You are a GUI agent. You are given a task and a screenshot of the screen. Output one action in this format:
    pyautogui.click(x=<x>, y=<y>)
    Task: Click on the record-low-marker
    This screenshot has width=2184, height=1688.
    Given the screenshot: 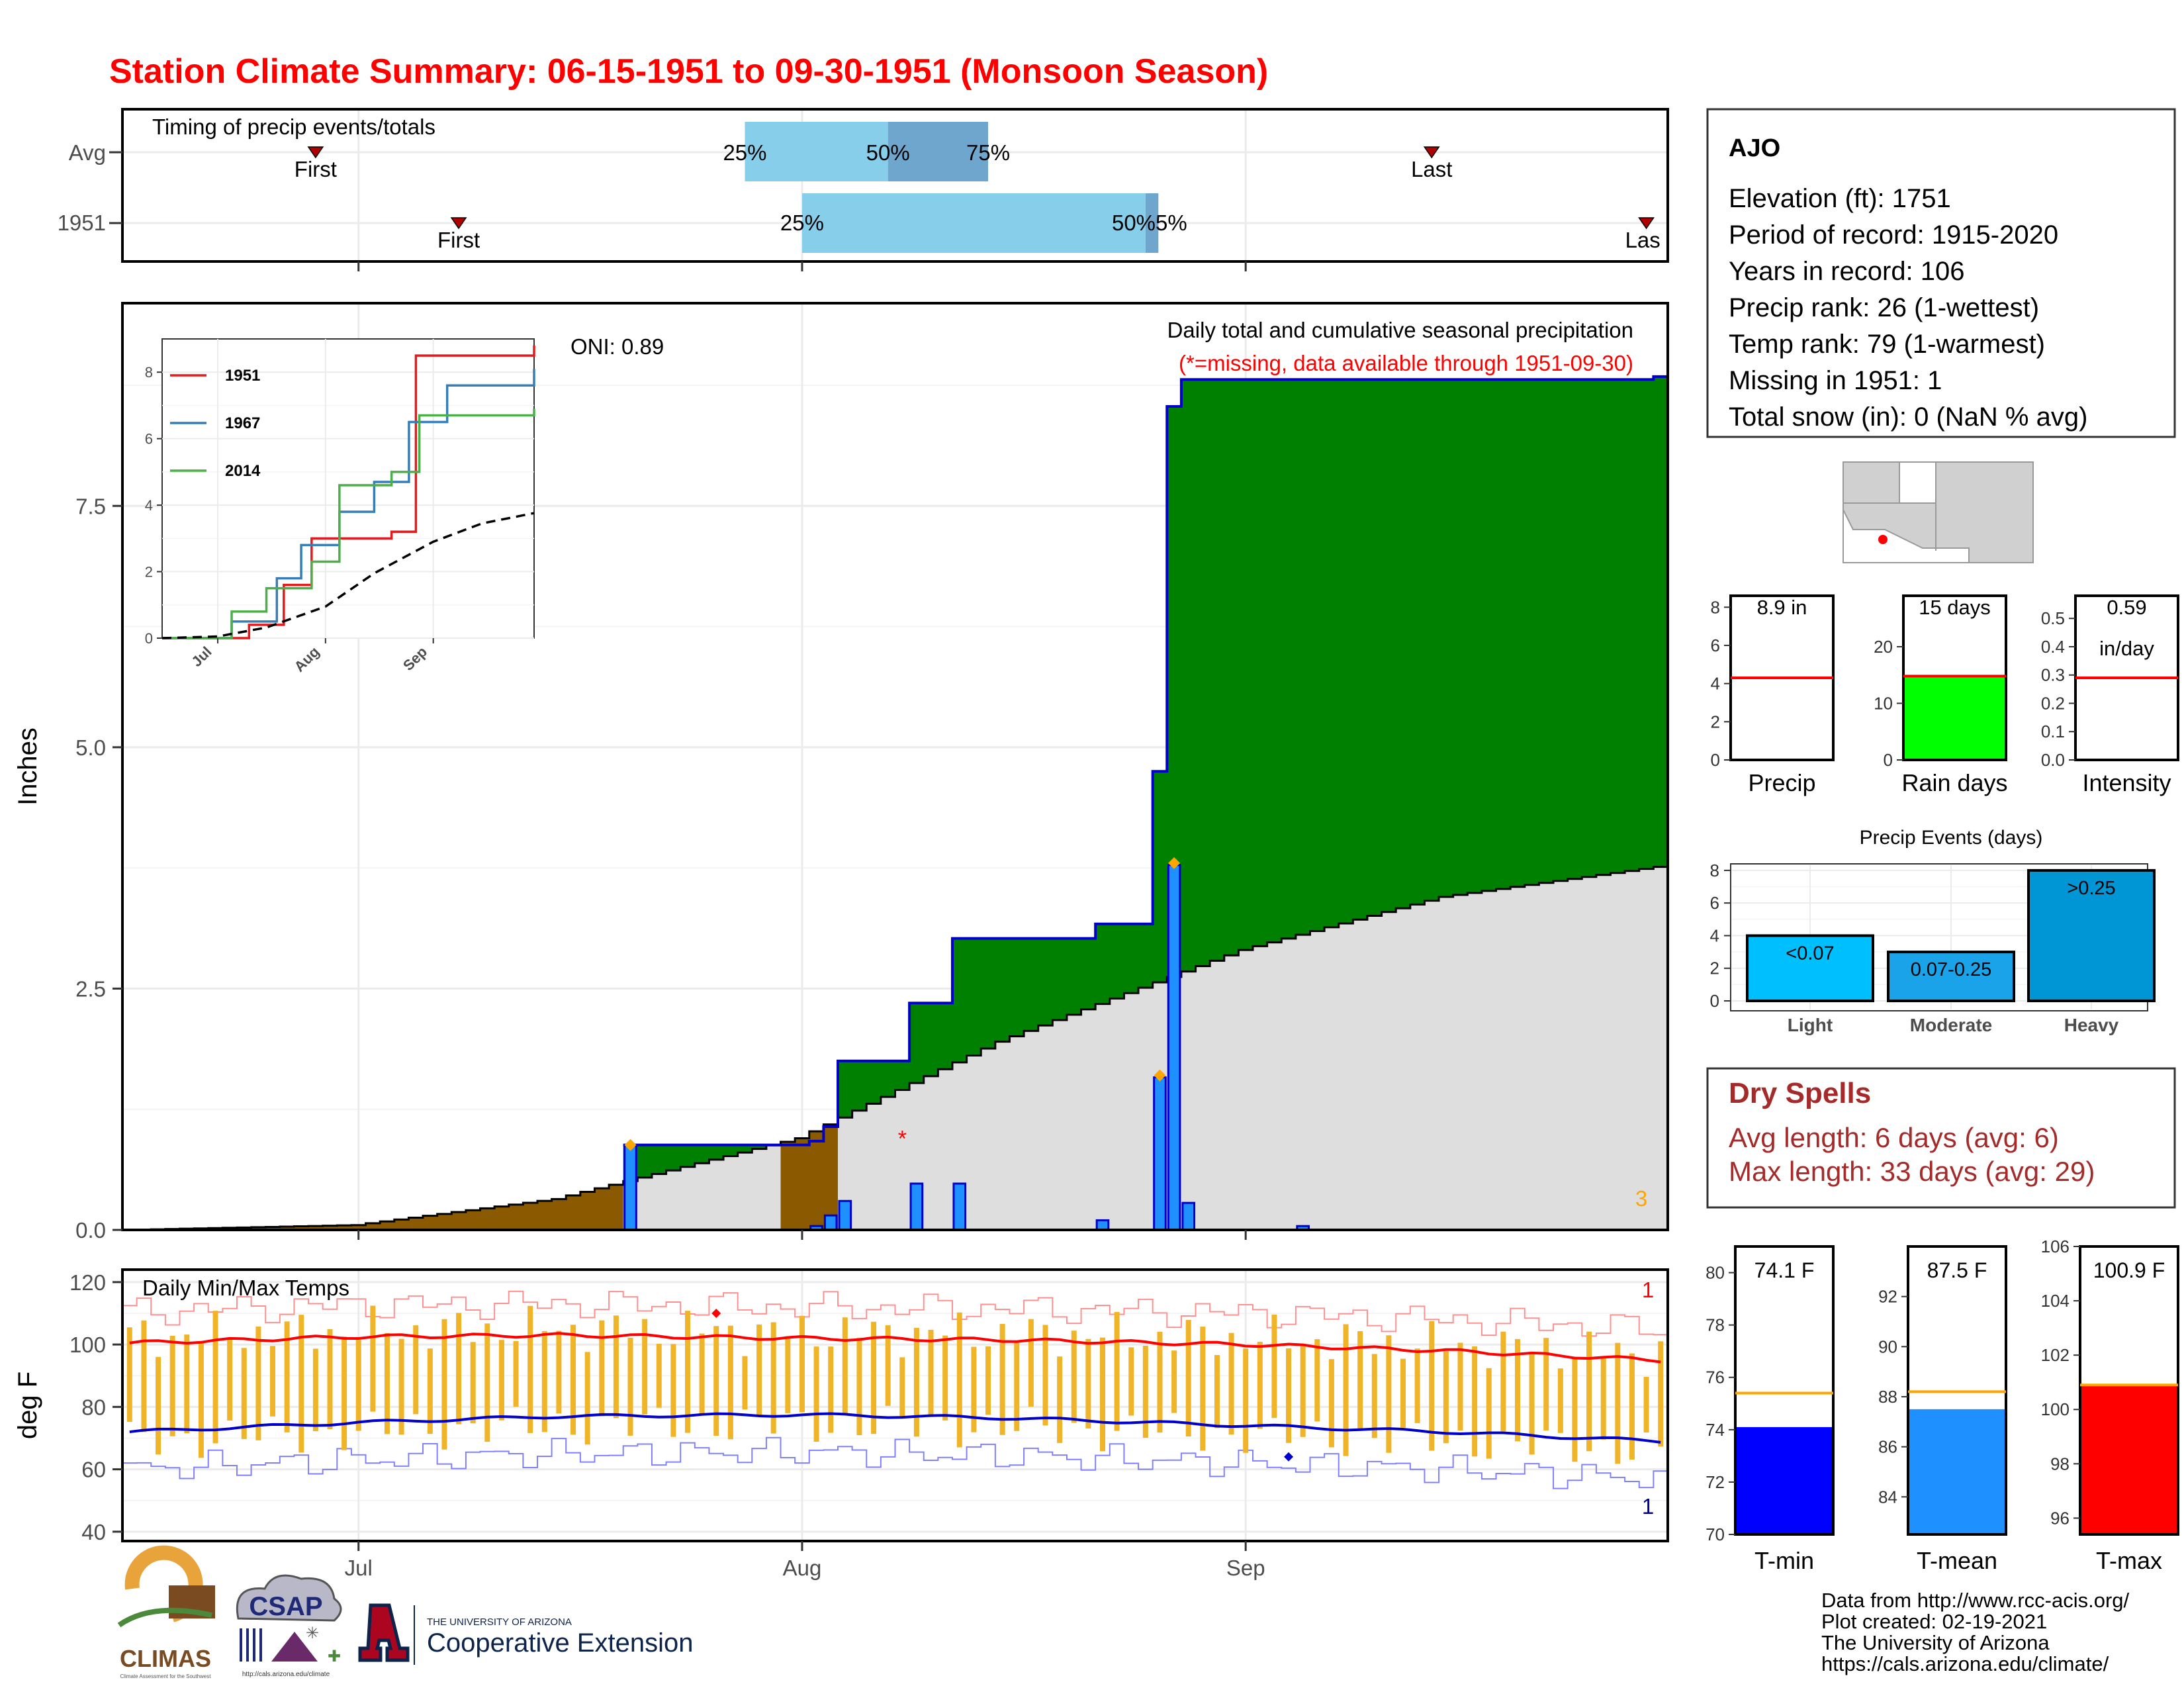 What is the action you would take?
    pyautogui.click(x=1289, y=1457)
    